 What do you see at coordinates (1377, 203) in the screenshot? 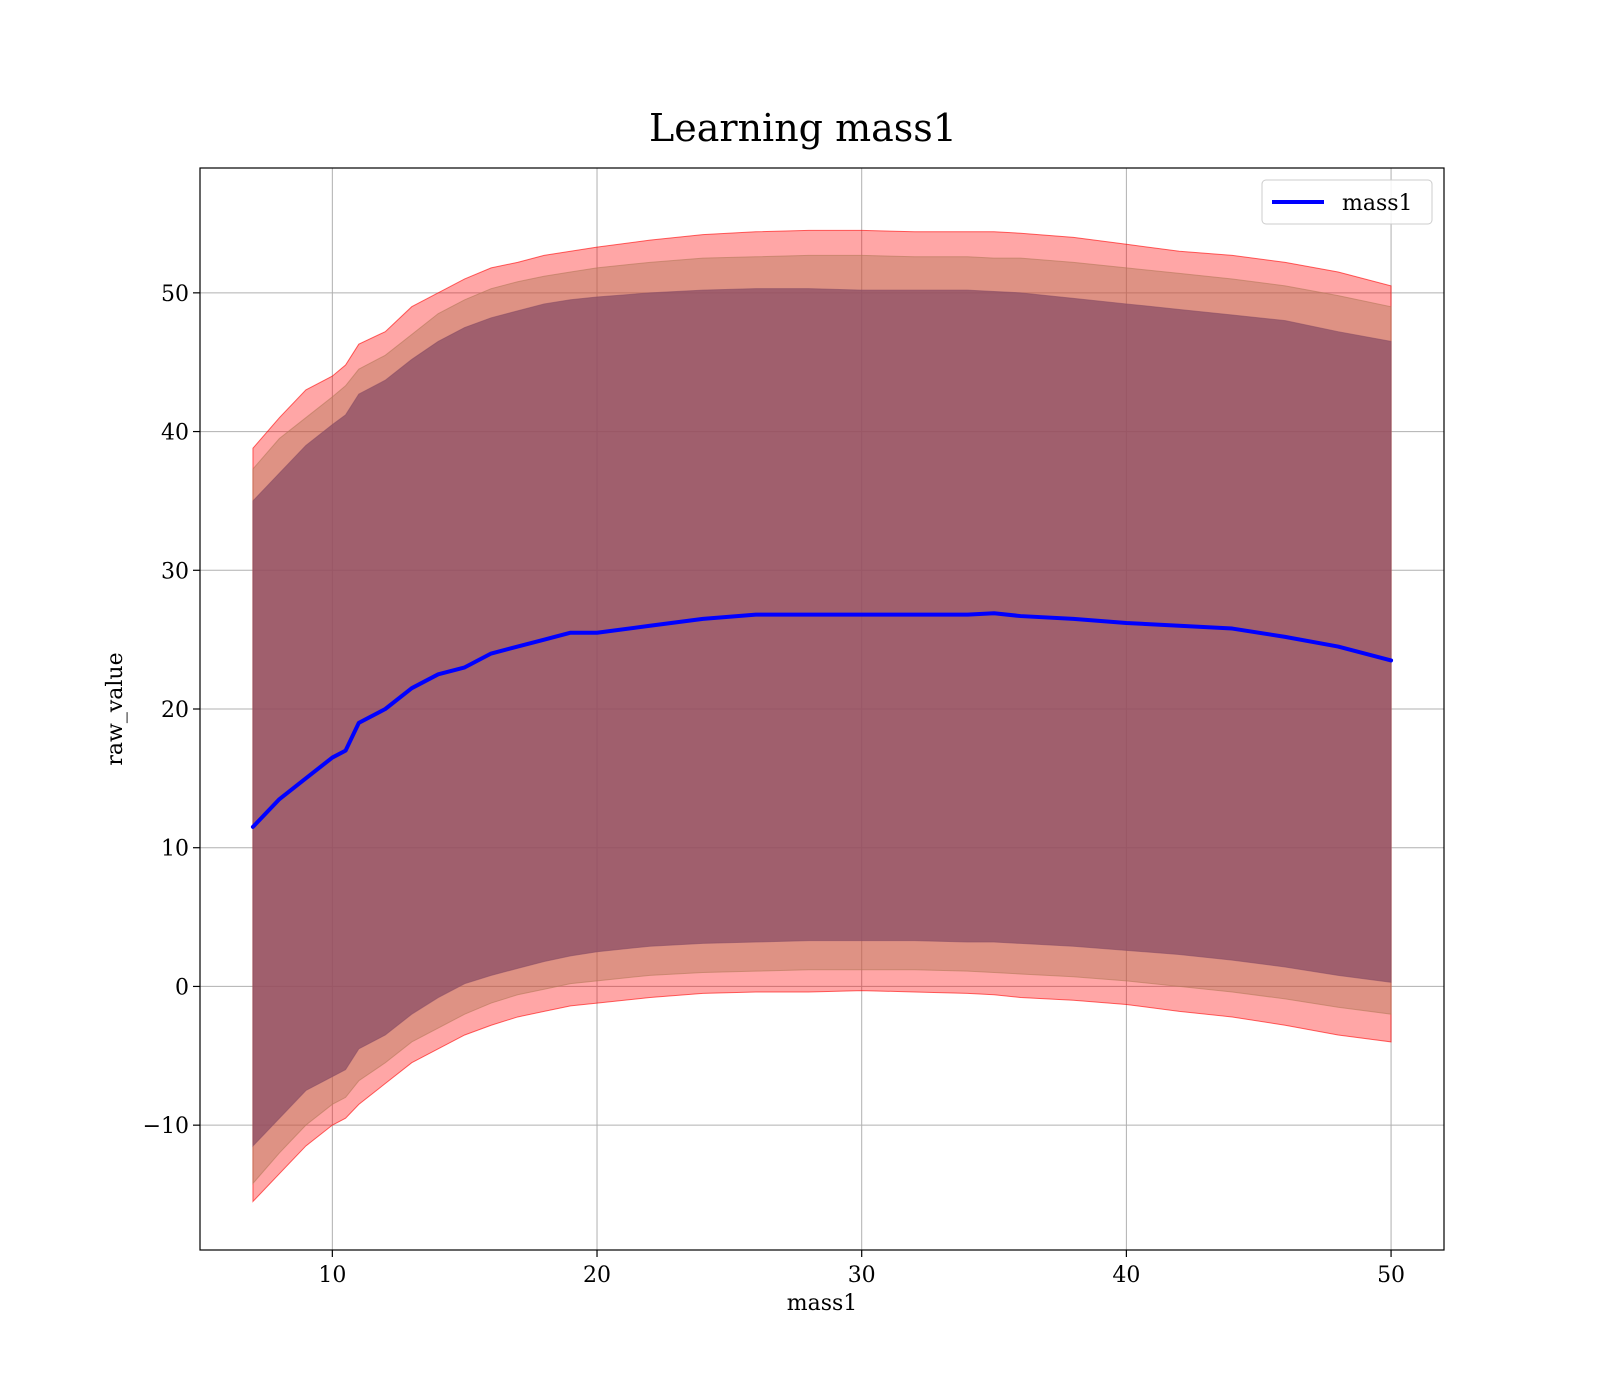
I see `legend-label-mass1: mass1` at bounding box center [1377, 203].